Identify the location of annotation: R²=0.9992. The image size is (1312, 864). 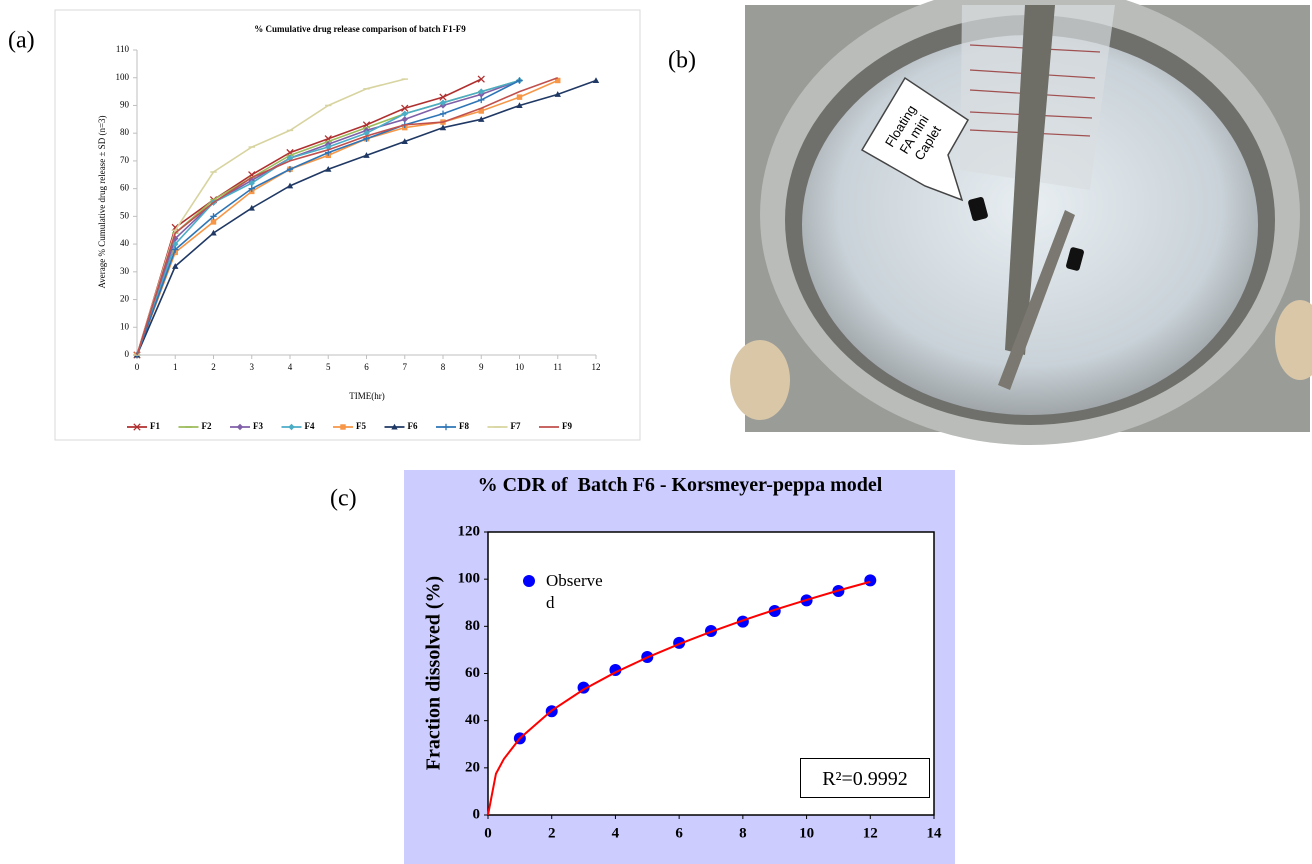
(865, 778).